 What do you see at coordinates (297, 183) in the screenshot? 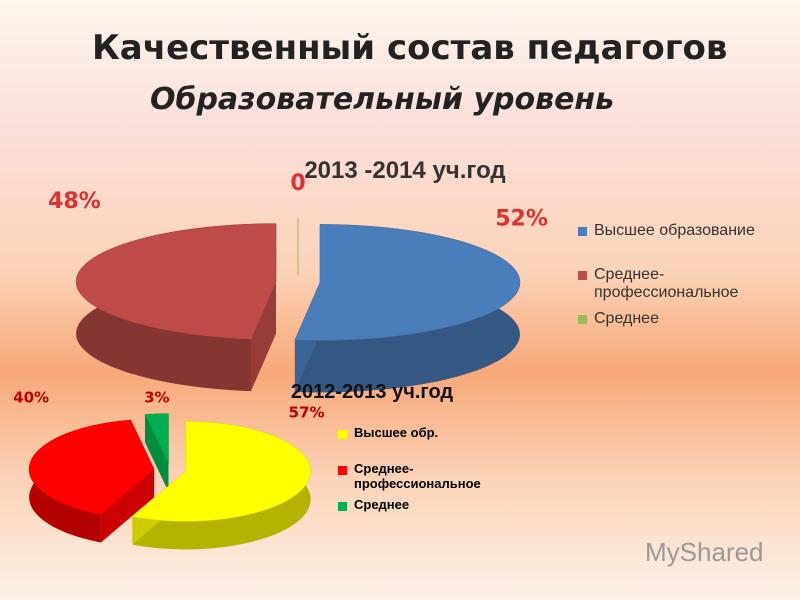
I see `data-label: 0` at bounding box center [297, 183].